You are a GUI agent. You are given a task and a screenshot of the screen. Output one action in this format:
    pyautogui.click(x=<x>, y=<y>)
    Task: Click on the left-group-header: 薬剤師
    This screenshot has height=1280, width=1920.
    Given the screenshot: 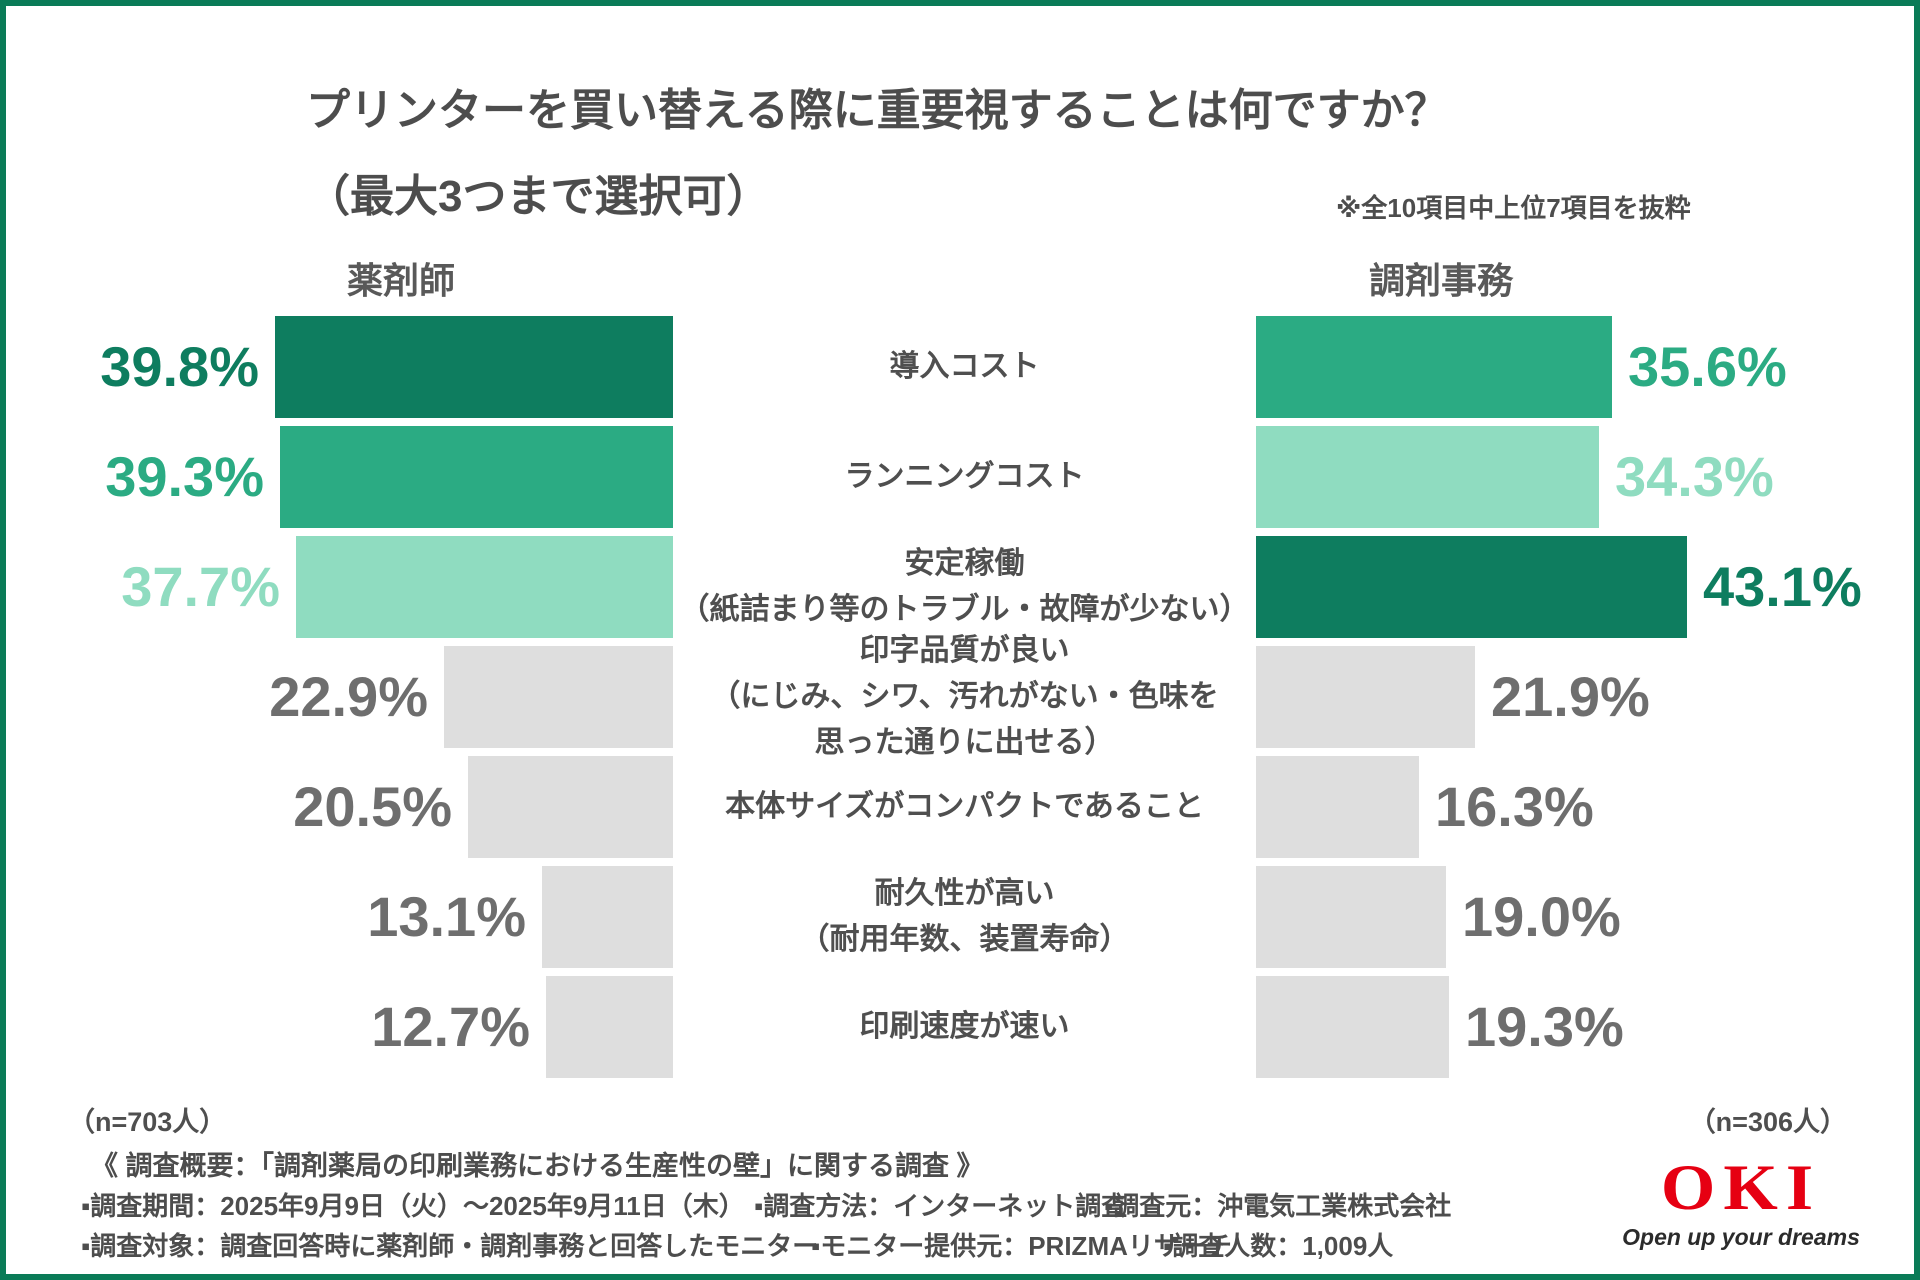 What is the action you would take?
    pyautogui.click(x=400, y=280)
    